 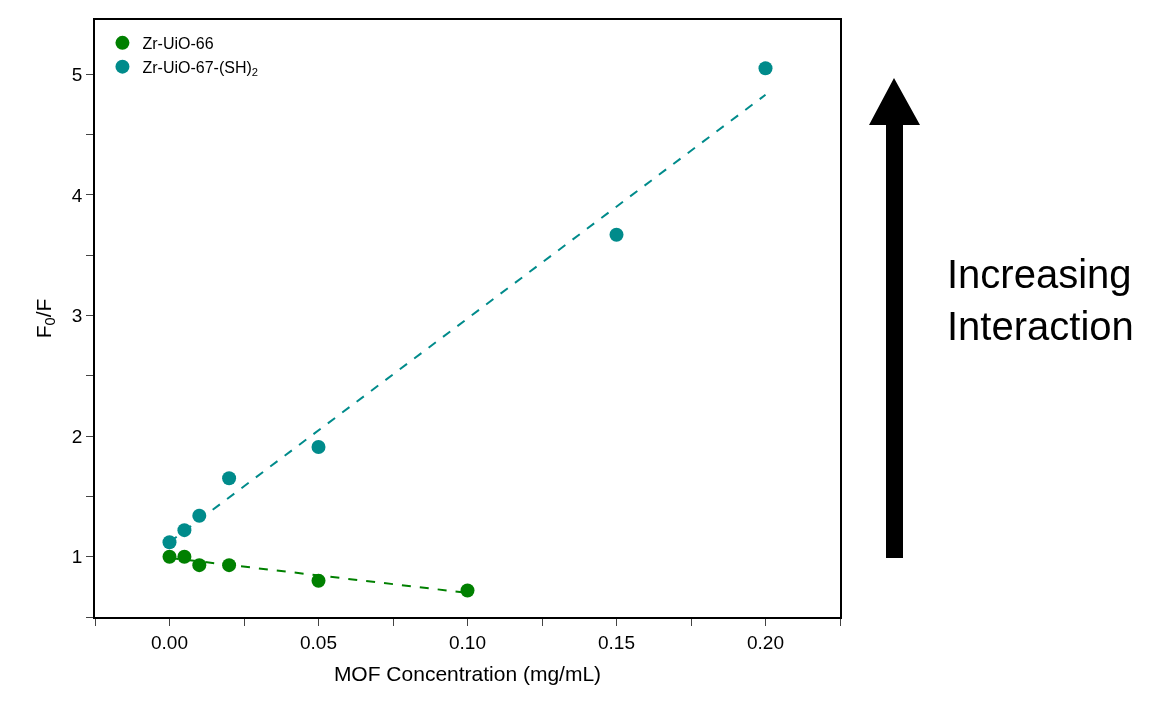 What do you see at coordinates (616, 642) in the screenshot?
I see `x-tick-label: 0.15` at bounding box center [616, 642].